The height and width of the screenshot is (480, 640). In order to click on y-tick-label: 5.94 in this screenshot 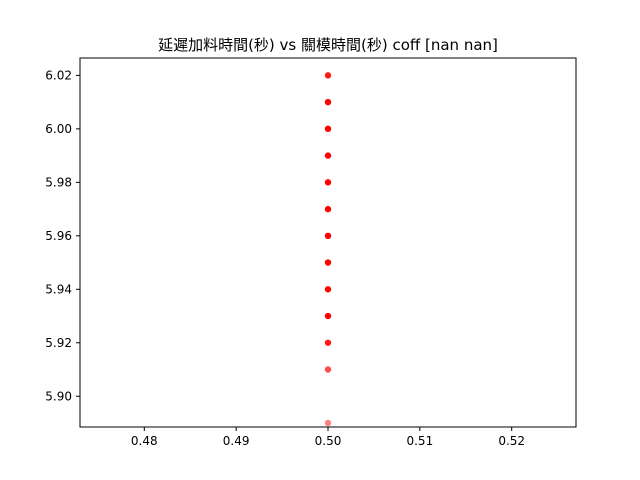, I will do `click(58, 289)`.